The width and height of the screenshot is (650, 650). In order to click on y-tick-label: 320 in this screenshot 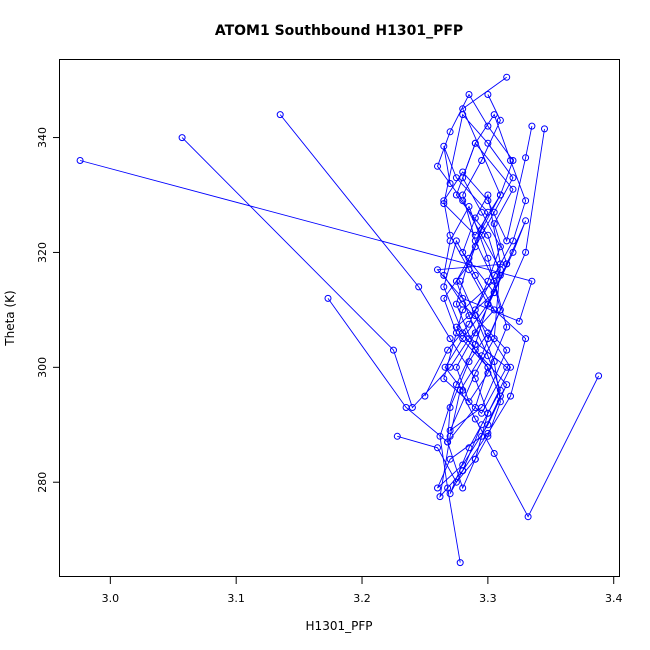, I will do `click(42, 252)`.